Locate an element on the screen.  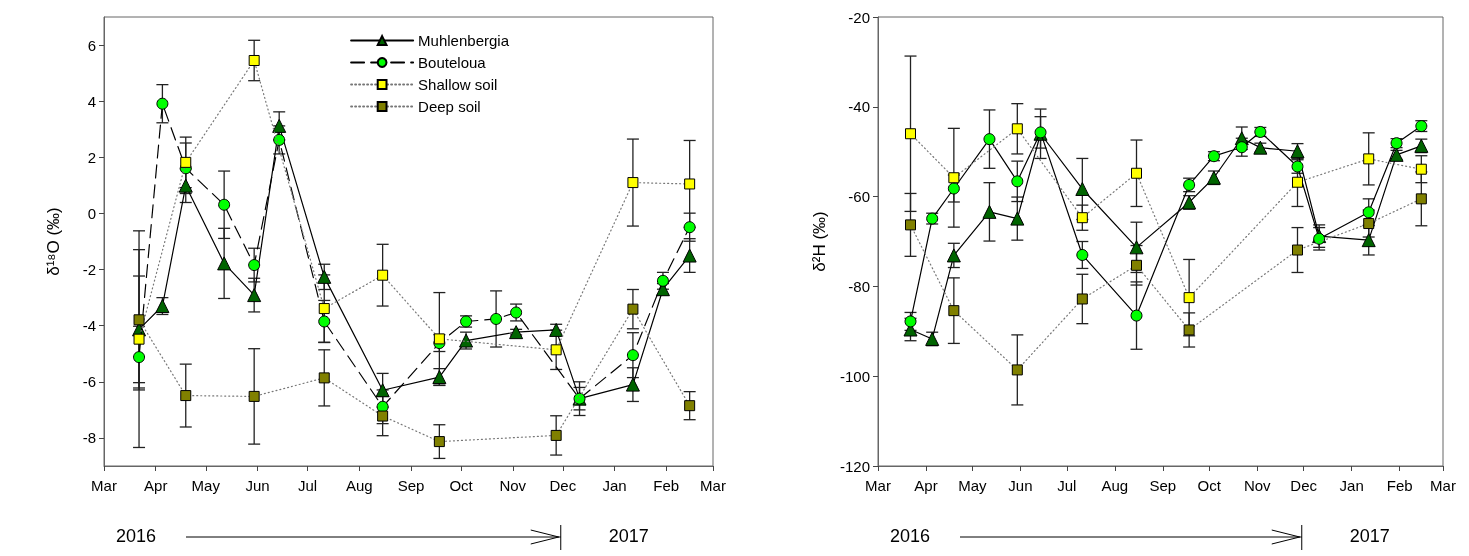
y-tick-label: 4 is located at coordinates (91, 101).